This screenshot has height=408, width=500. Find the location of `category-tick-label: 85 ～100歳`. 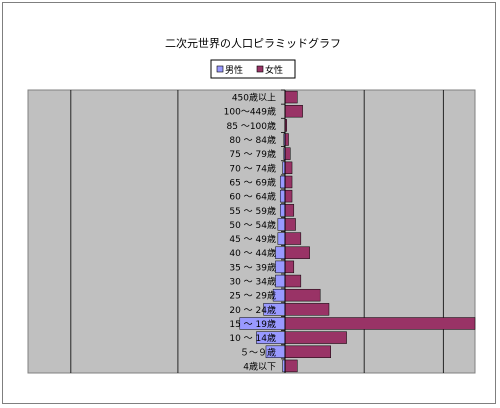

category-tick-label: 85 ～100歳 is located at coordinates (252, 126).